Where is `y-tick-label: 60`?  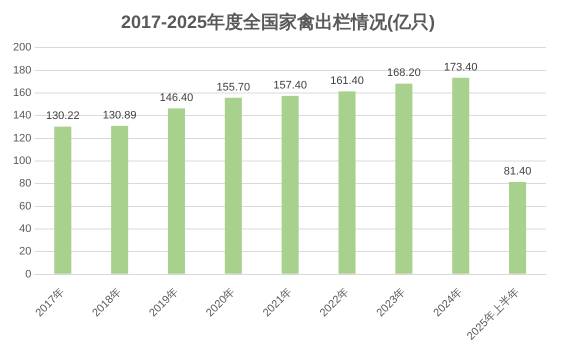 y-tick-label: 60 is located at coordinates (25, 206).